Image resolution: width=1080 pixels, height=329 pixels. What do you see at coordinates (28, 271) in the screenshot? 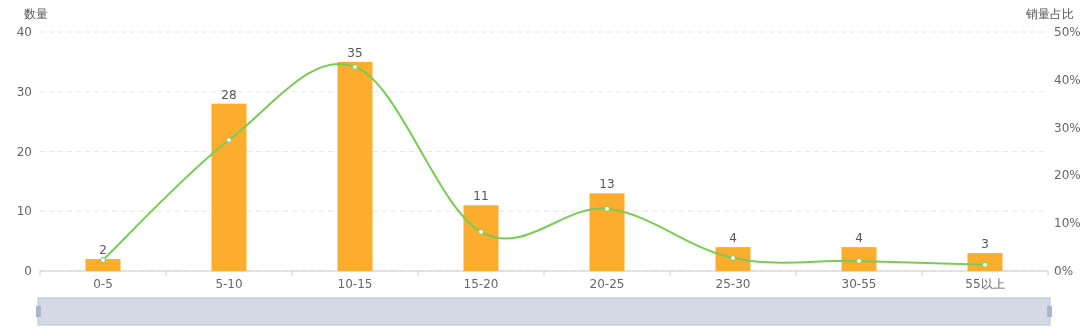
I see `y-tick-label: 0` at bounding box center [28, 271].